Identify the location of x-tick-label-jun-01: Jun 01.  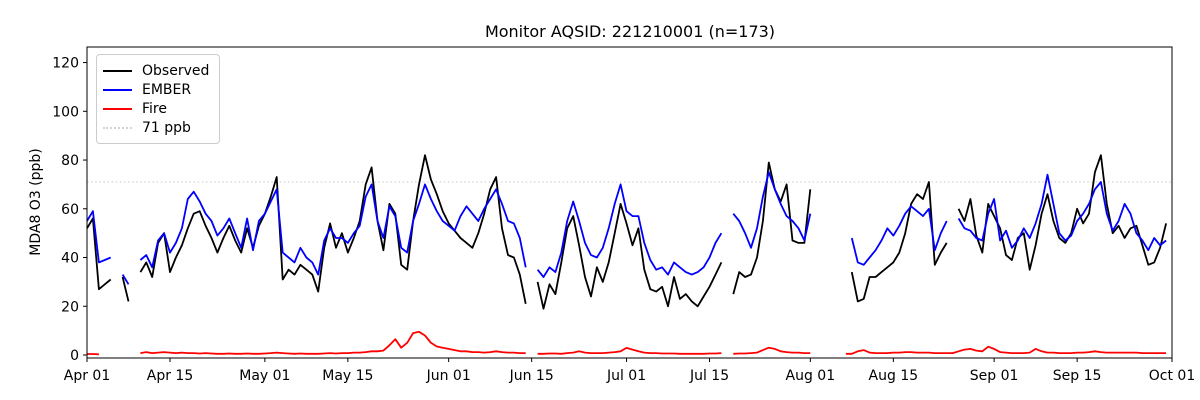
(448, 376).